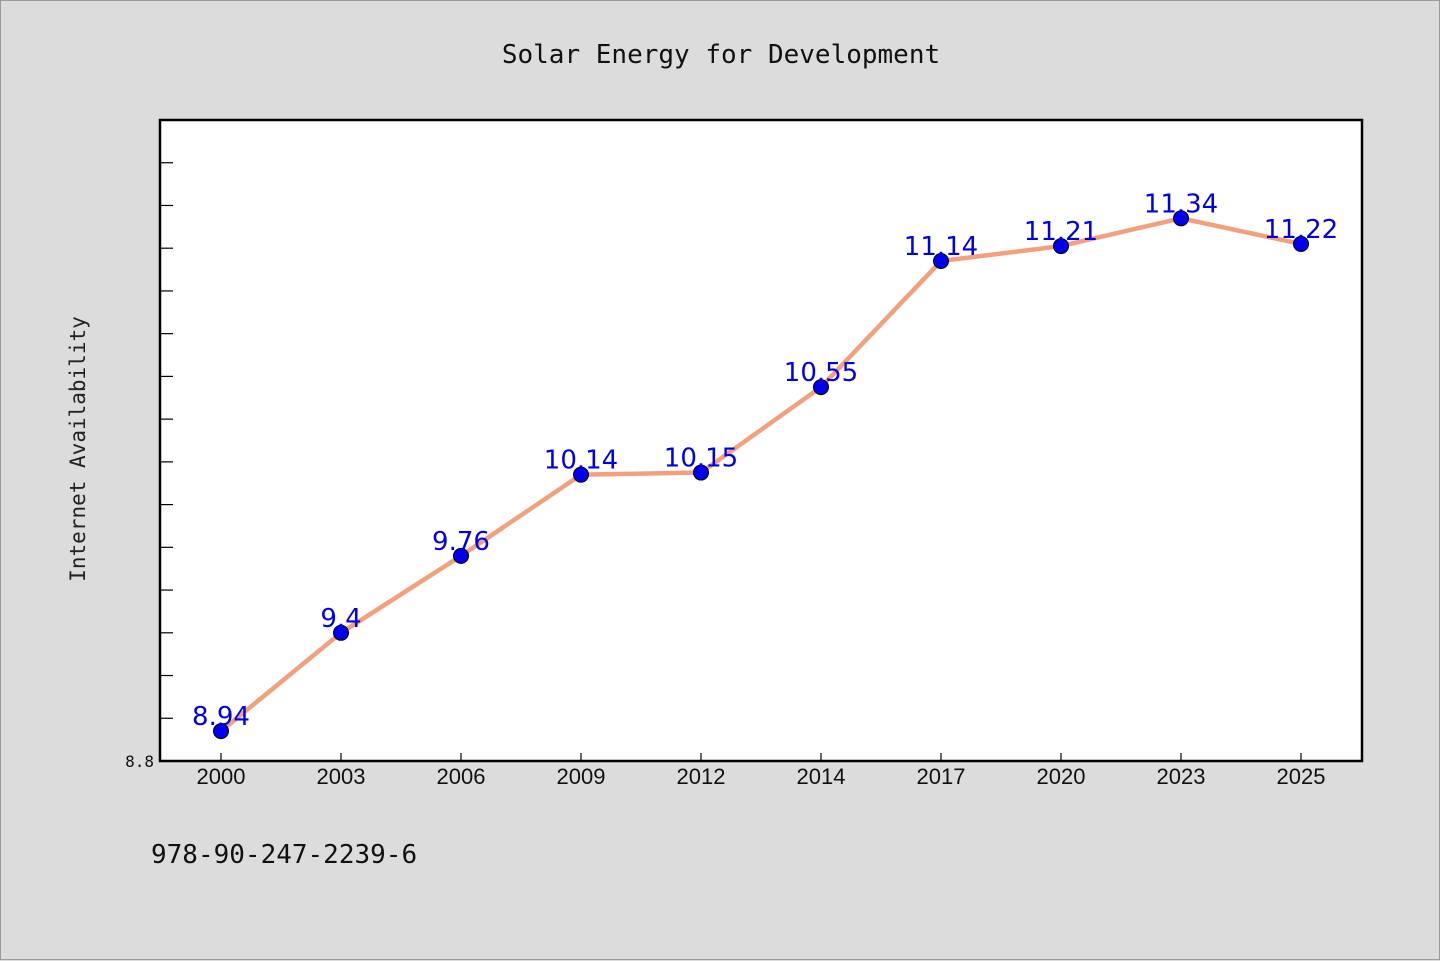 This screenshot has width=1440, height=961. What do you see at coordinates (1301, 230) in the screenshot?
I see `data-label: 11.22` at bounding box center [1301, 230].